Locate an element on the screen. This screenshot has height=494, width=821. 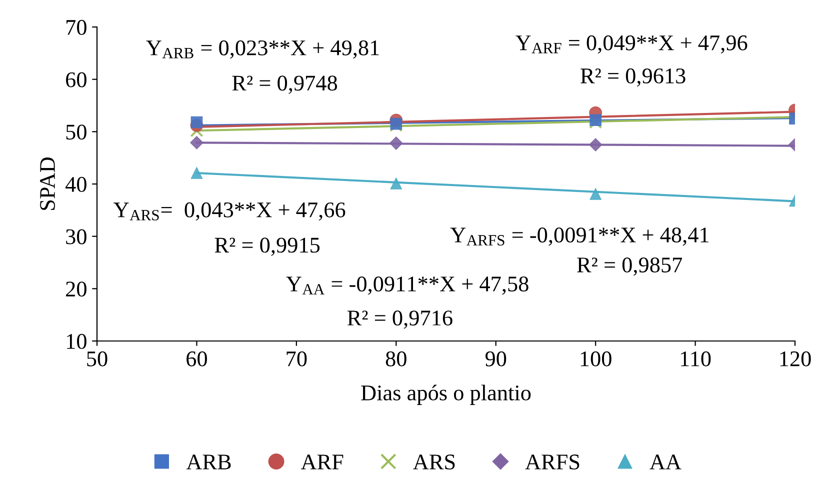
x-tick-label: 80 is located at coordinates (396, 358).